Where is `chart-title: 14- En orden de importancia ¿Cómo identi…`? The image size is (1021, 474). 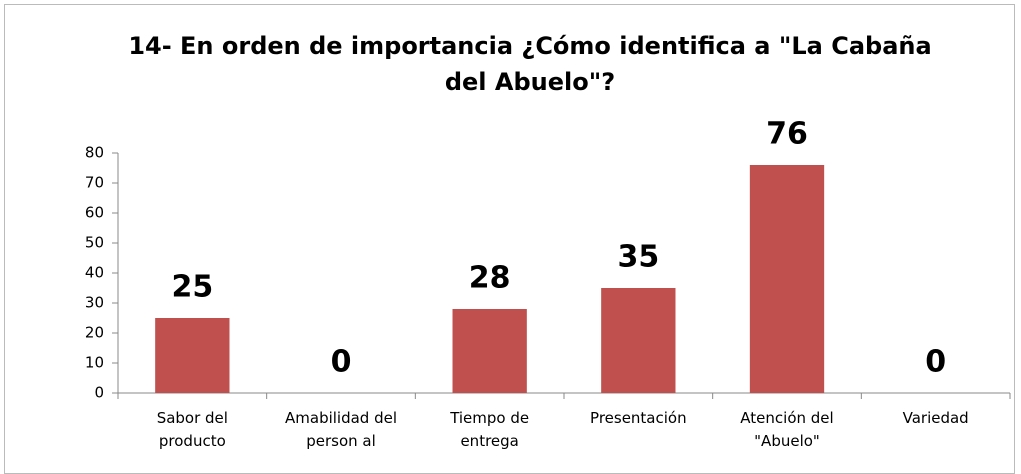 chart-title: 14- En orden de importancia ¿Cómo identi… is located at coordinates (530, 64).